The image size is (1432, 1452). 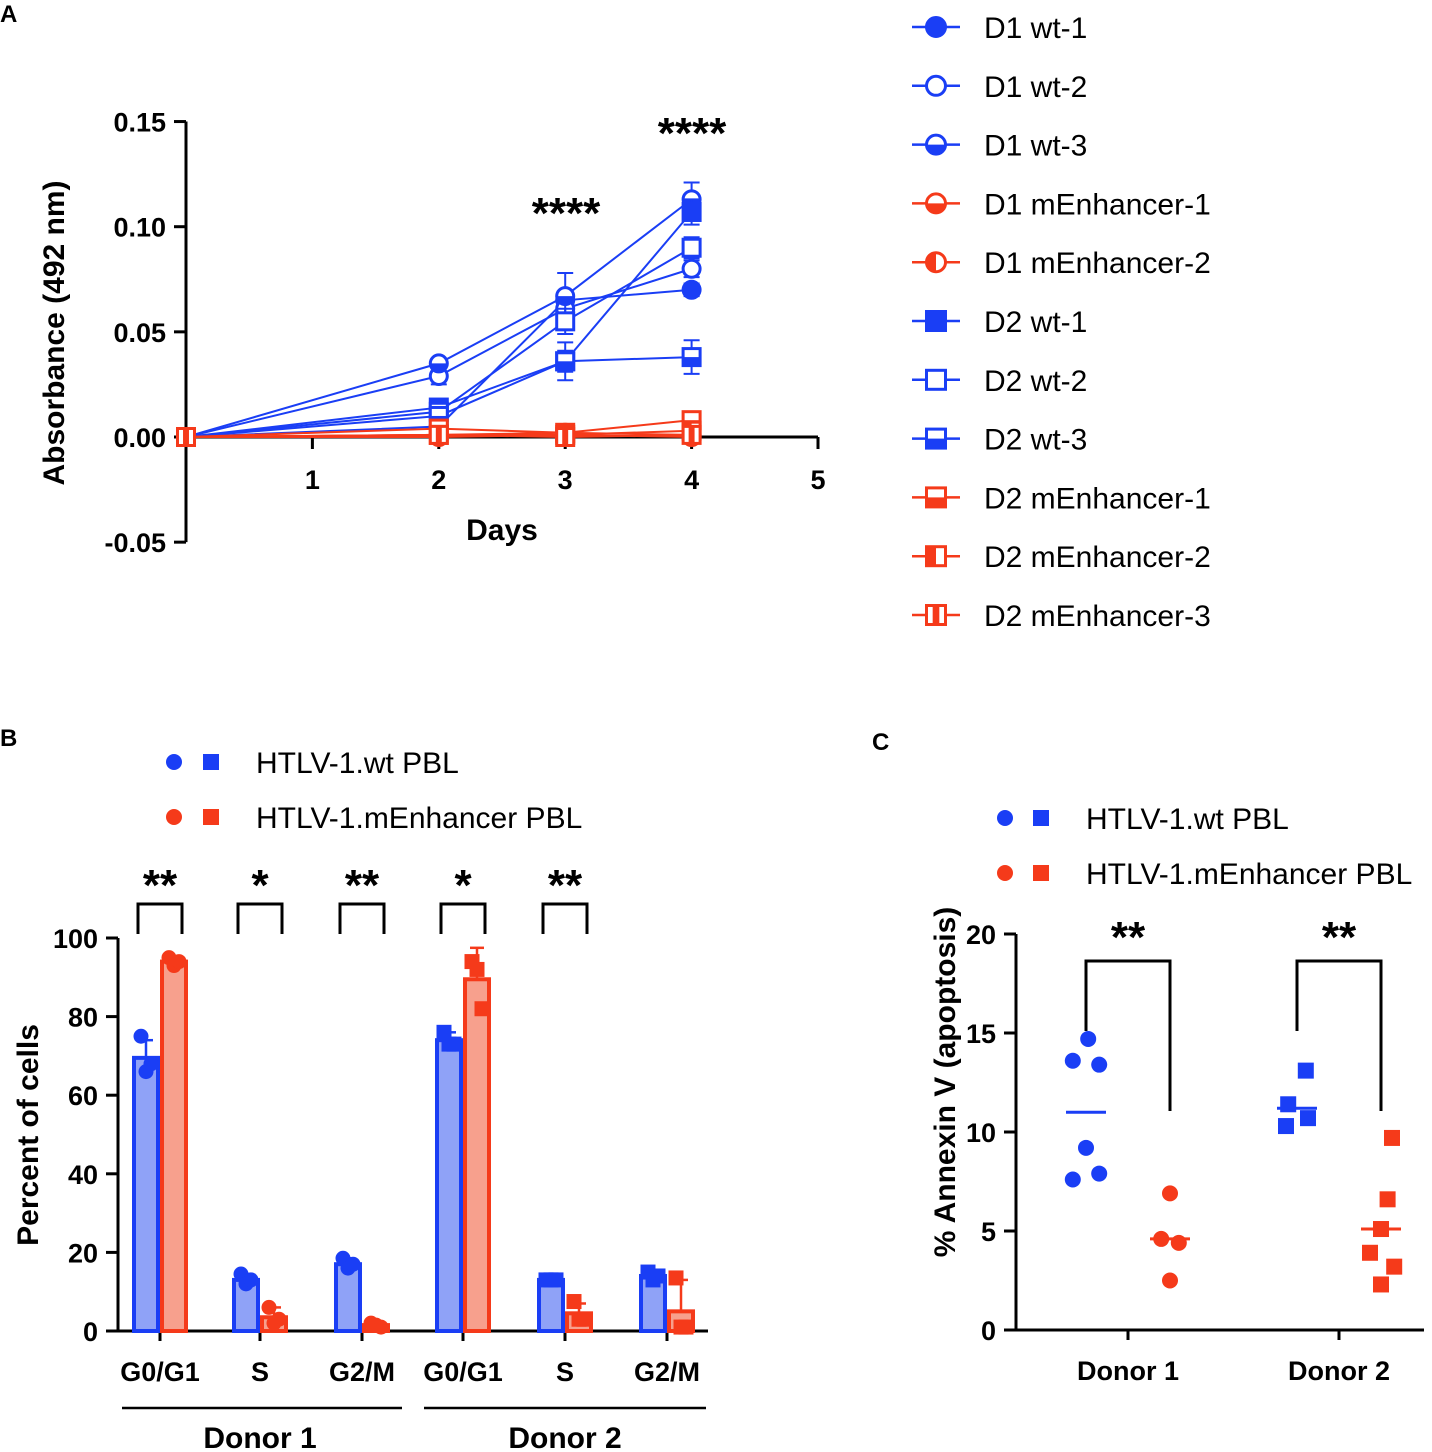 I want to click on chart-a-legend-d2-menhancer-2-marker-half, so click(x=931, y=556).